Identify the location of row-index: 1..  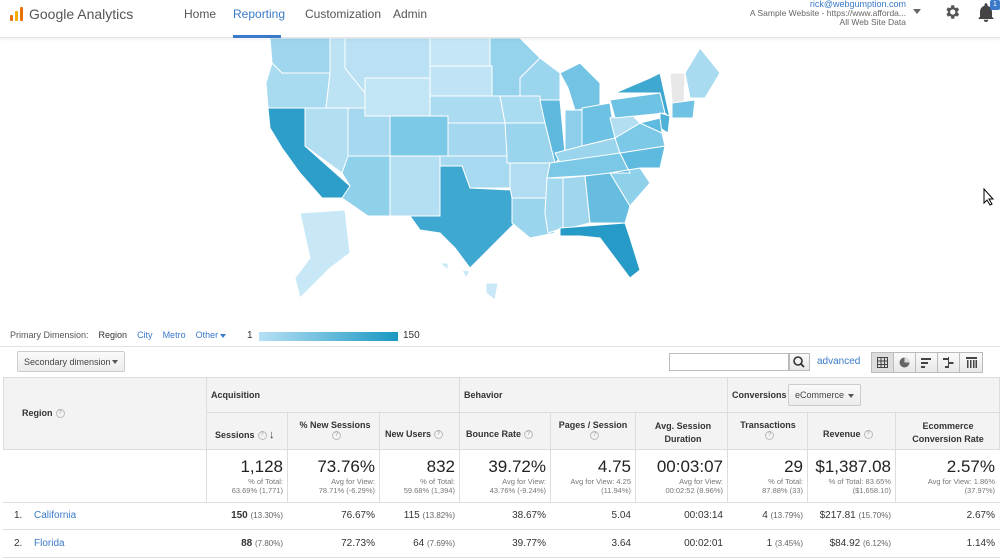
(18, 515).